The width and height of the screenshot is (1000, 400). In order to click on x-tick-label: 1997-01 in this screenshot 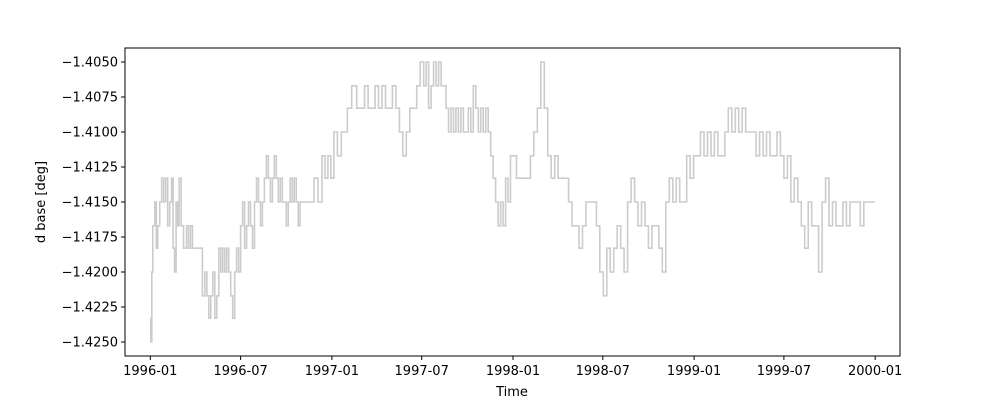, I will do `click(332, 371)`.